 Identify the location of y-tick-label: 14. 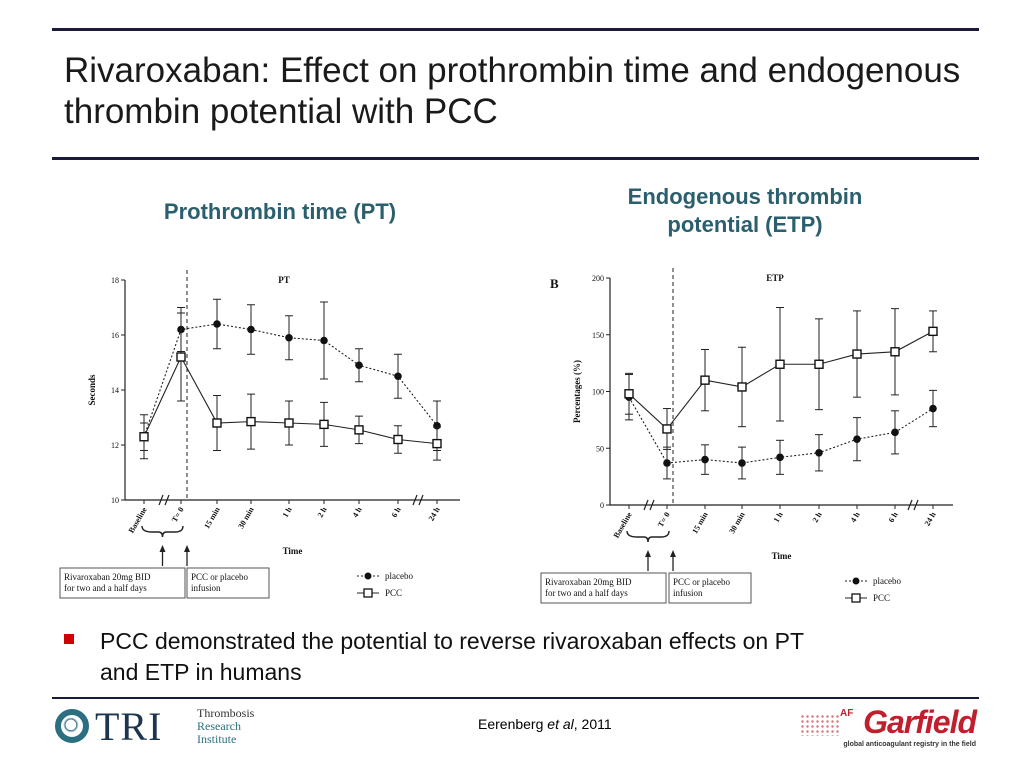
(115, 390).